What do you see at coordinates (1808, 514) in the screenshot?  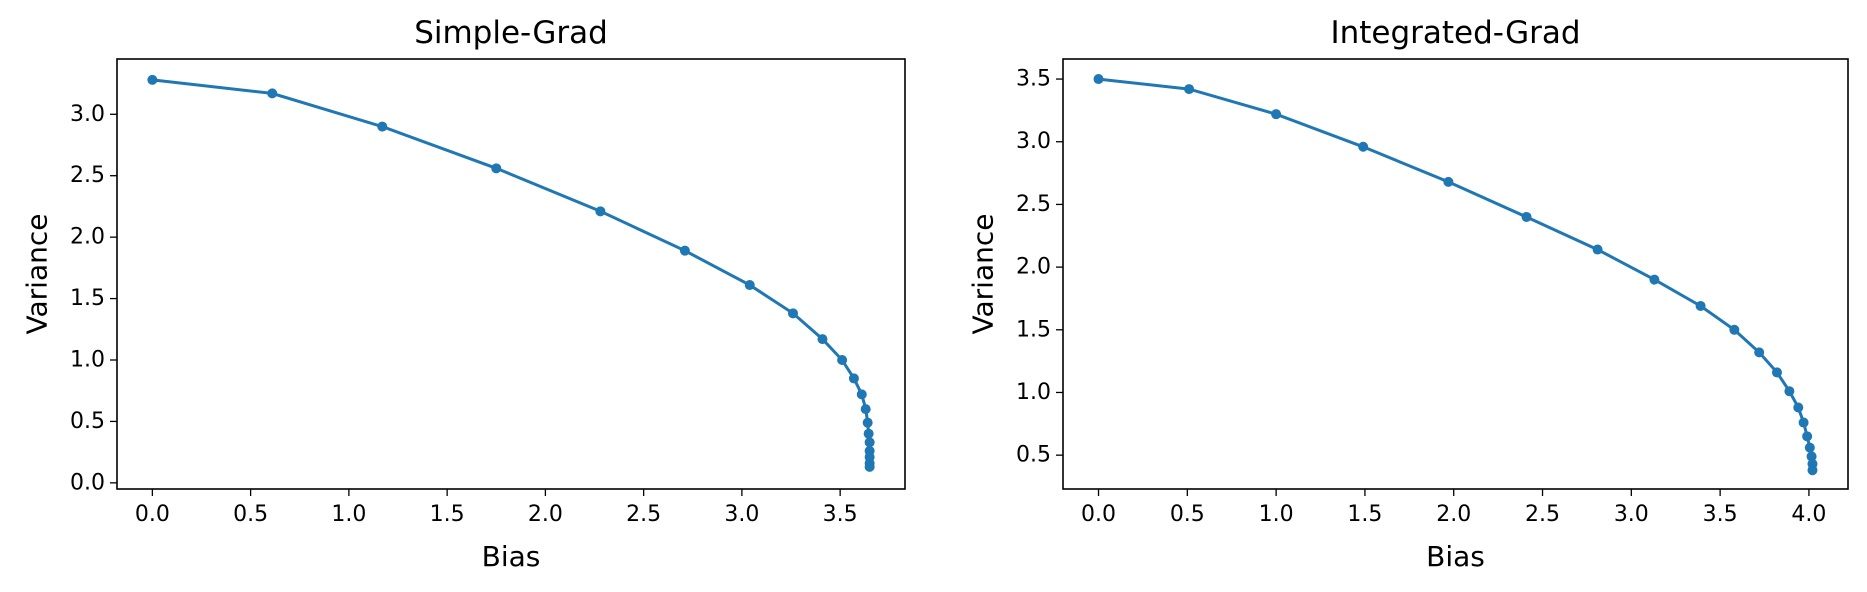 I see `x-tick-label: 4.0` at bounding box center [1808, 514].